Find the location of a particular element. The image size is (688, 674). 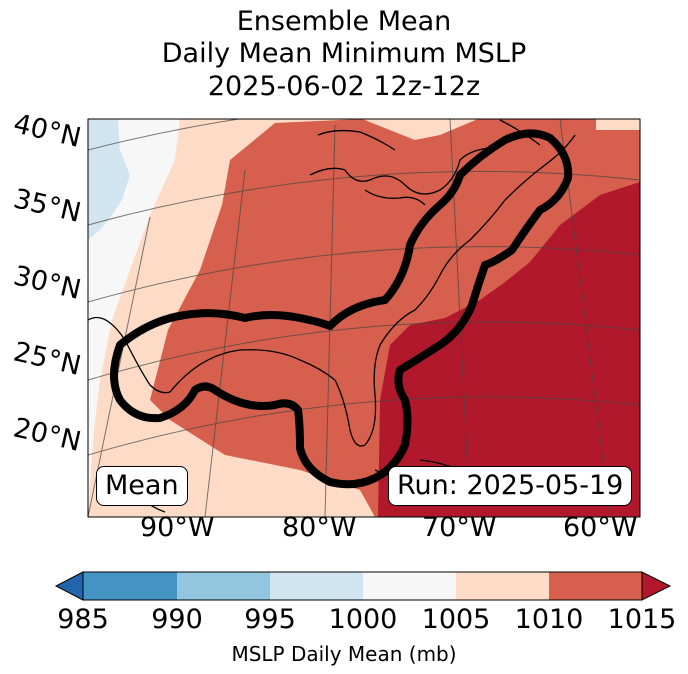

colorbar is located at coordinates (363, 586).